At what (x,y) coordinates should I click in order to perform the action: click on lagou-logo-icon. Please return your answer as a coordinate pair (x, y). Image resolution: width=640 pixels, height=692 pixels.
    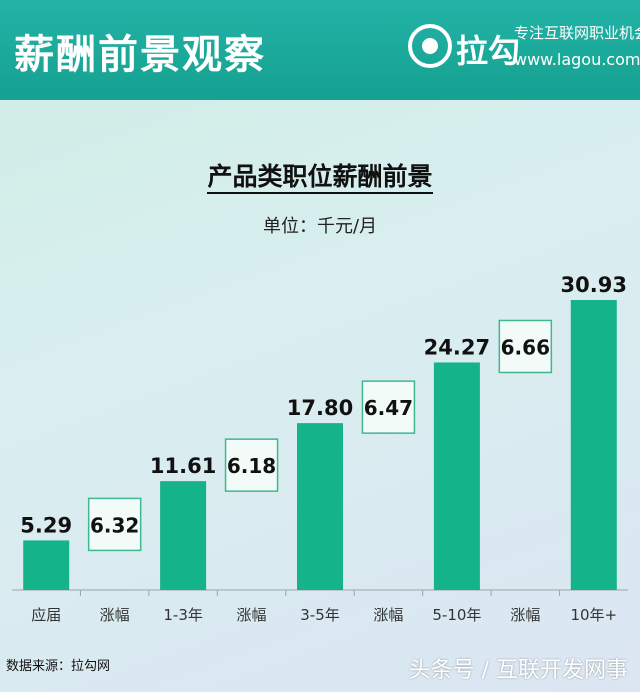
    Looking at the image, I should click on (430, 46).